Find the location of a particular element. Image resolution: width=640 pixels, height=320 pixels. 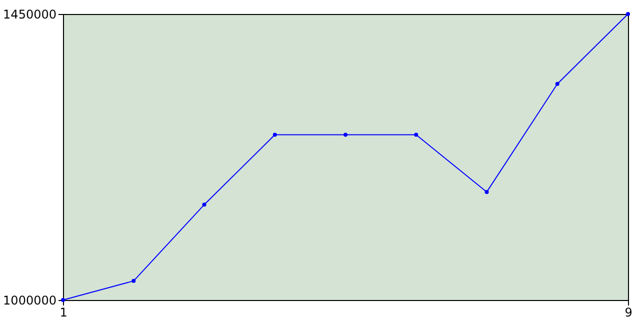

y-tick-label: 1450000 is located at coordinates (29, 15).